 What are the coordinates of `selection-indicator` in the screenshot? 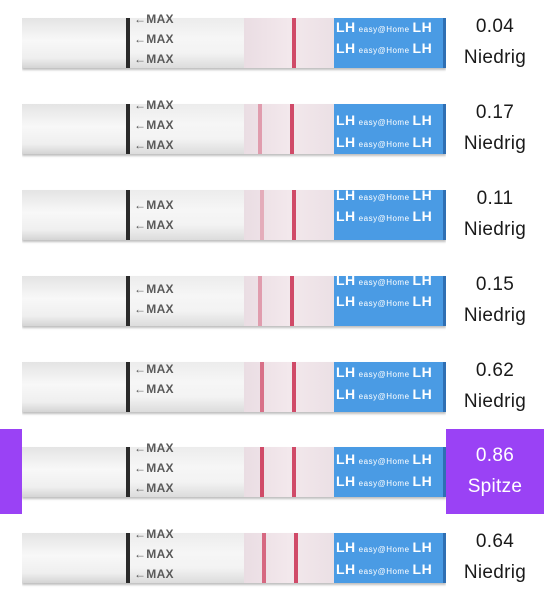 It's located at (11, 471).